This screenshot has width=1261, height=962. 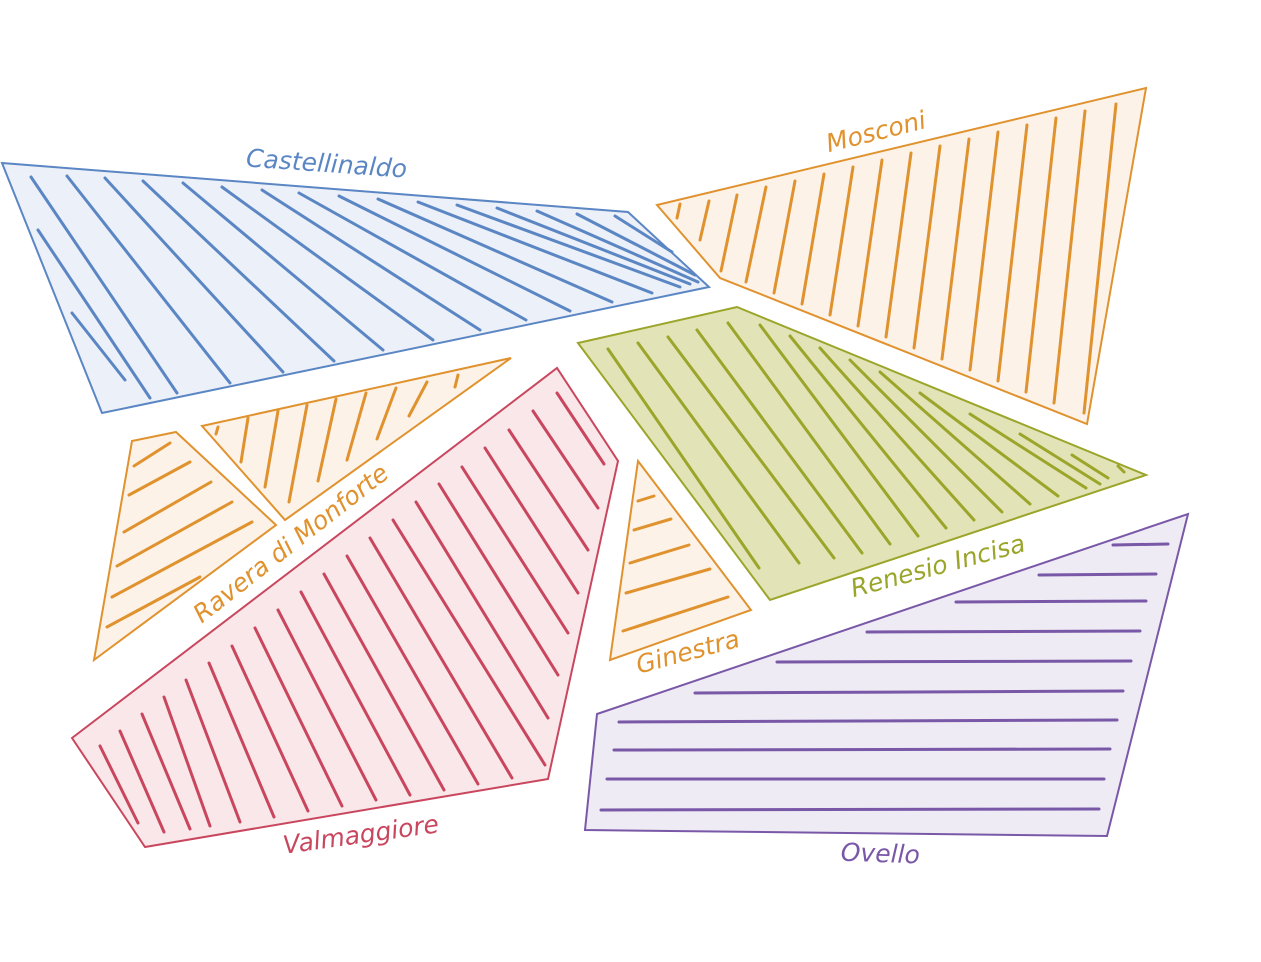 I want to click on plot-renesio-incisa, so click(x=862, y=453).